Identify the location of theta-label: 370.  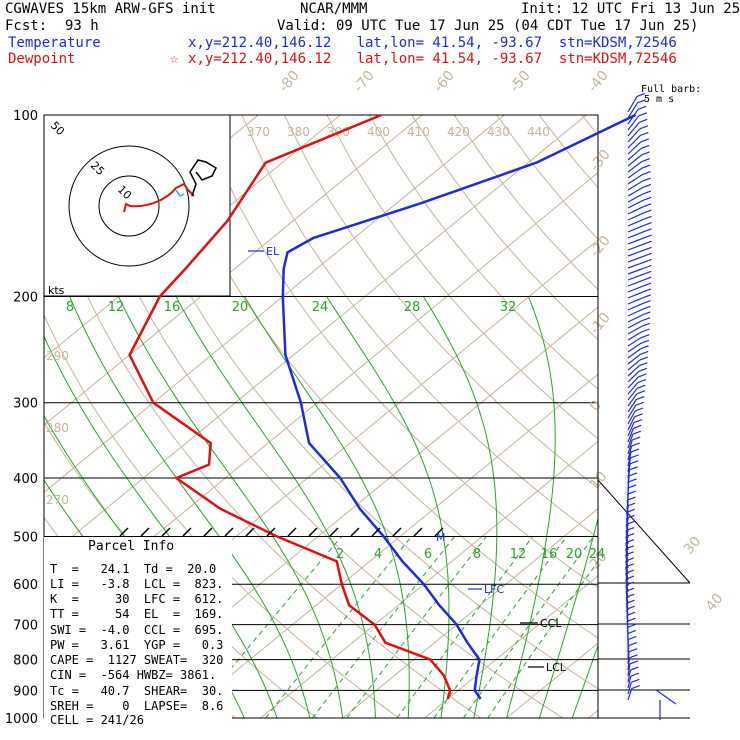
(258, 132).